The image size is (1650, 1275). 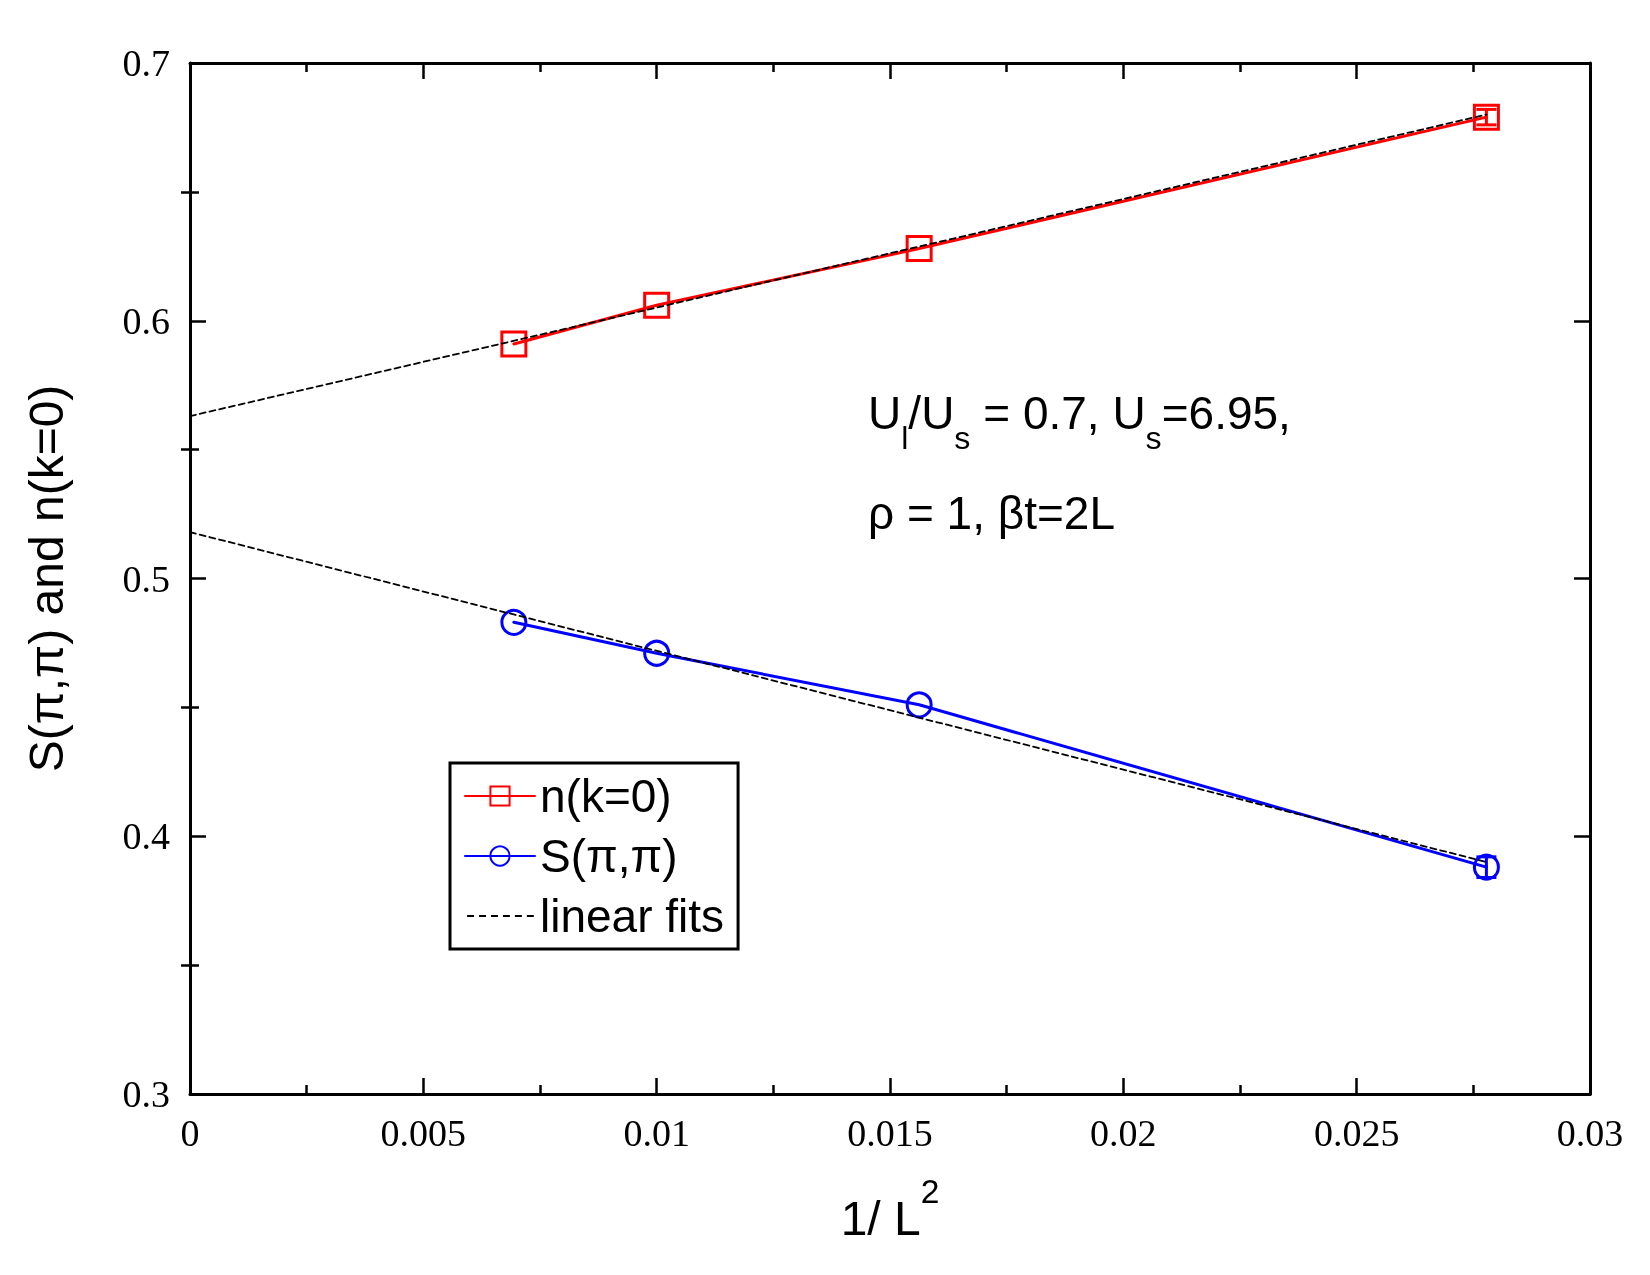 I want to click on annotation: ρ = 1, βt=2L, so click(x=992, y=513).